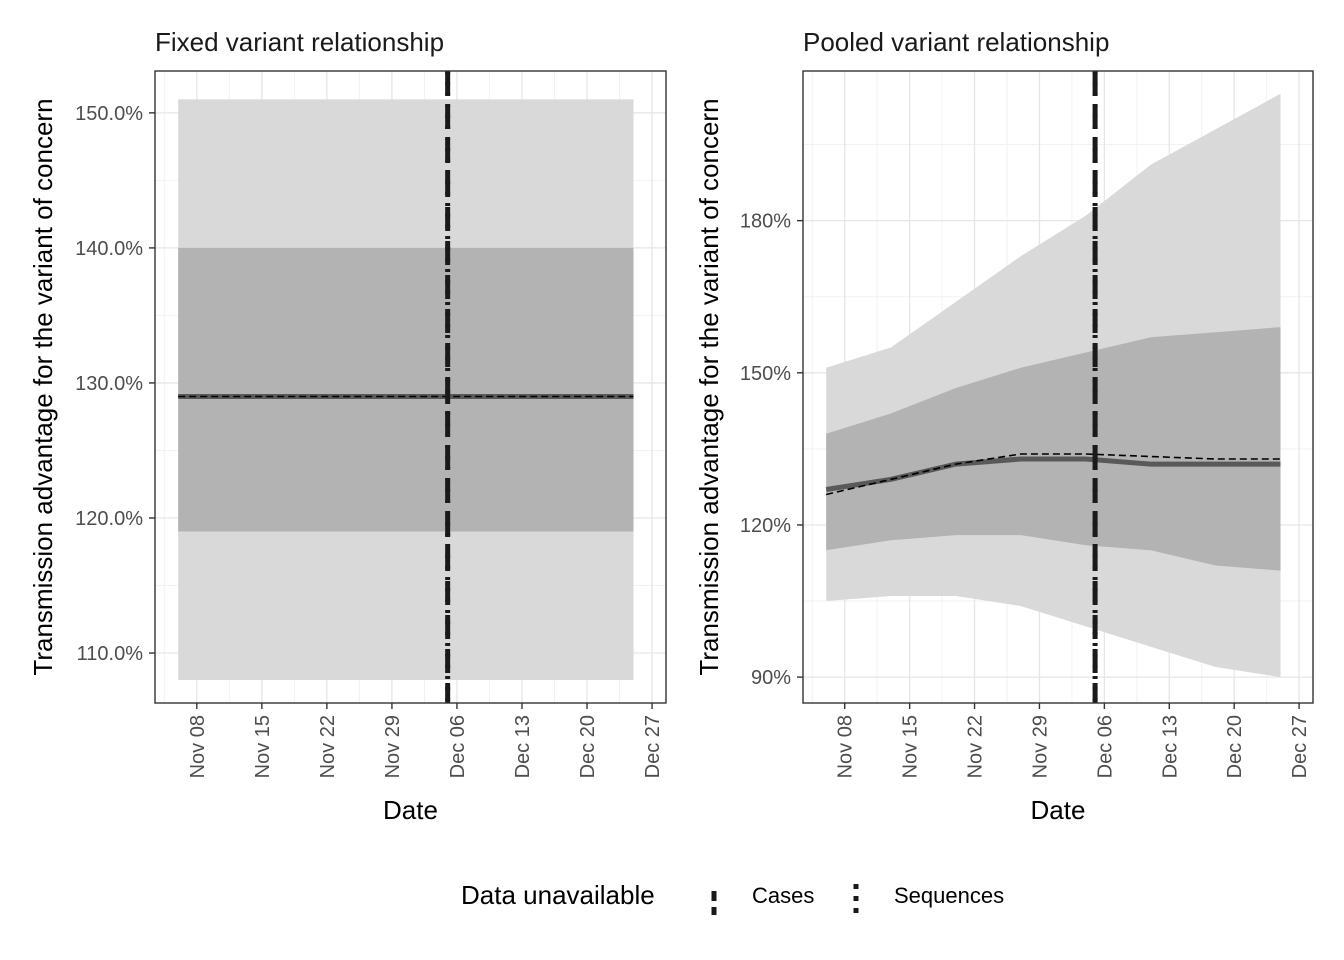  I want to click on y-tick-label: 110.0%, so click(110, 654).